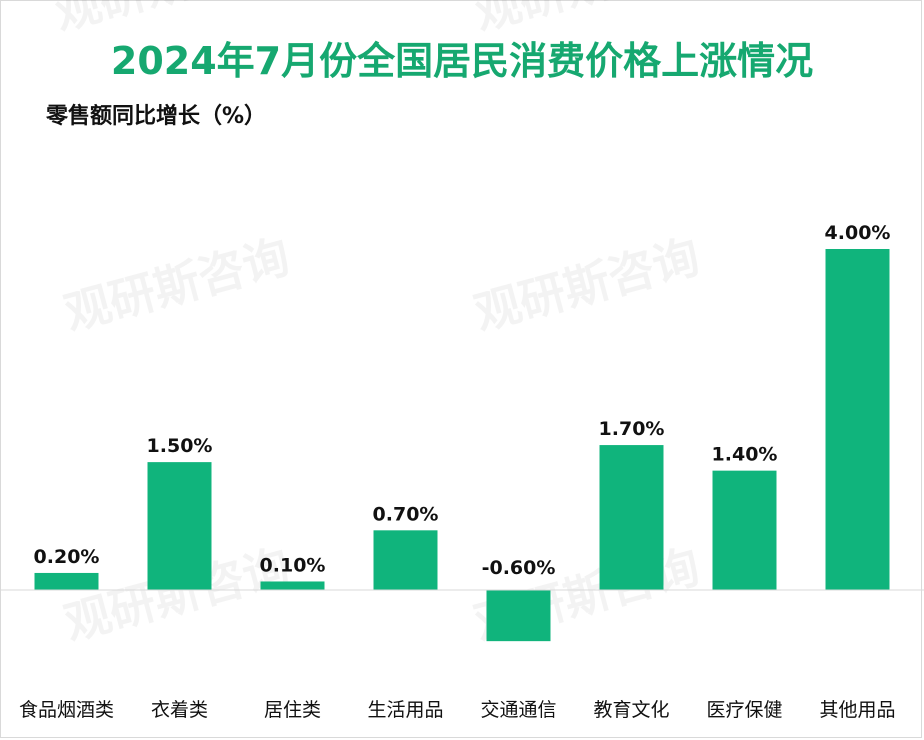 This screenshot has width=924, height=740. What do you see at coordinates (462, 61) in the screenshot?
I see `chart-title: 2024年7月份全国居民消费价格上涨情况` at bounding box center [462, 61].